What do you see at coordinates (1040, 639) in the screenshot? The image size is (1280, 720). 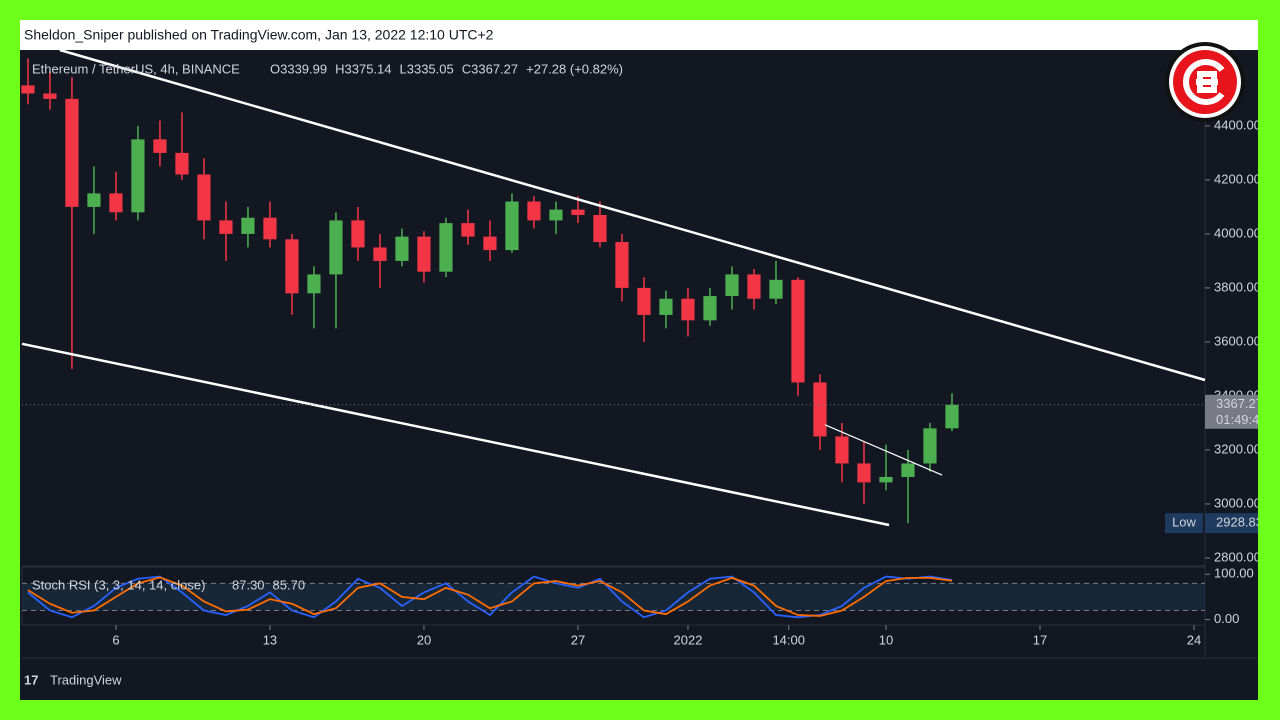 I see `x-tick-label: 17` at bounding box center [1040, 639].